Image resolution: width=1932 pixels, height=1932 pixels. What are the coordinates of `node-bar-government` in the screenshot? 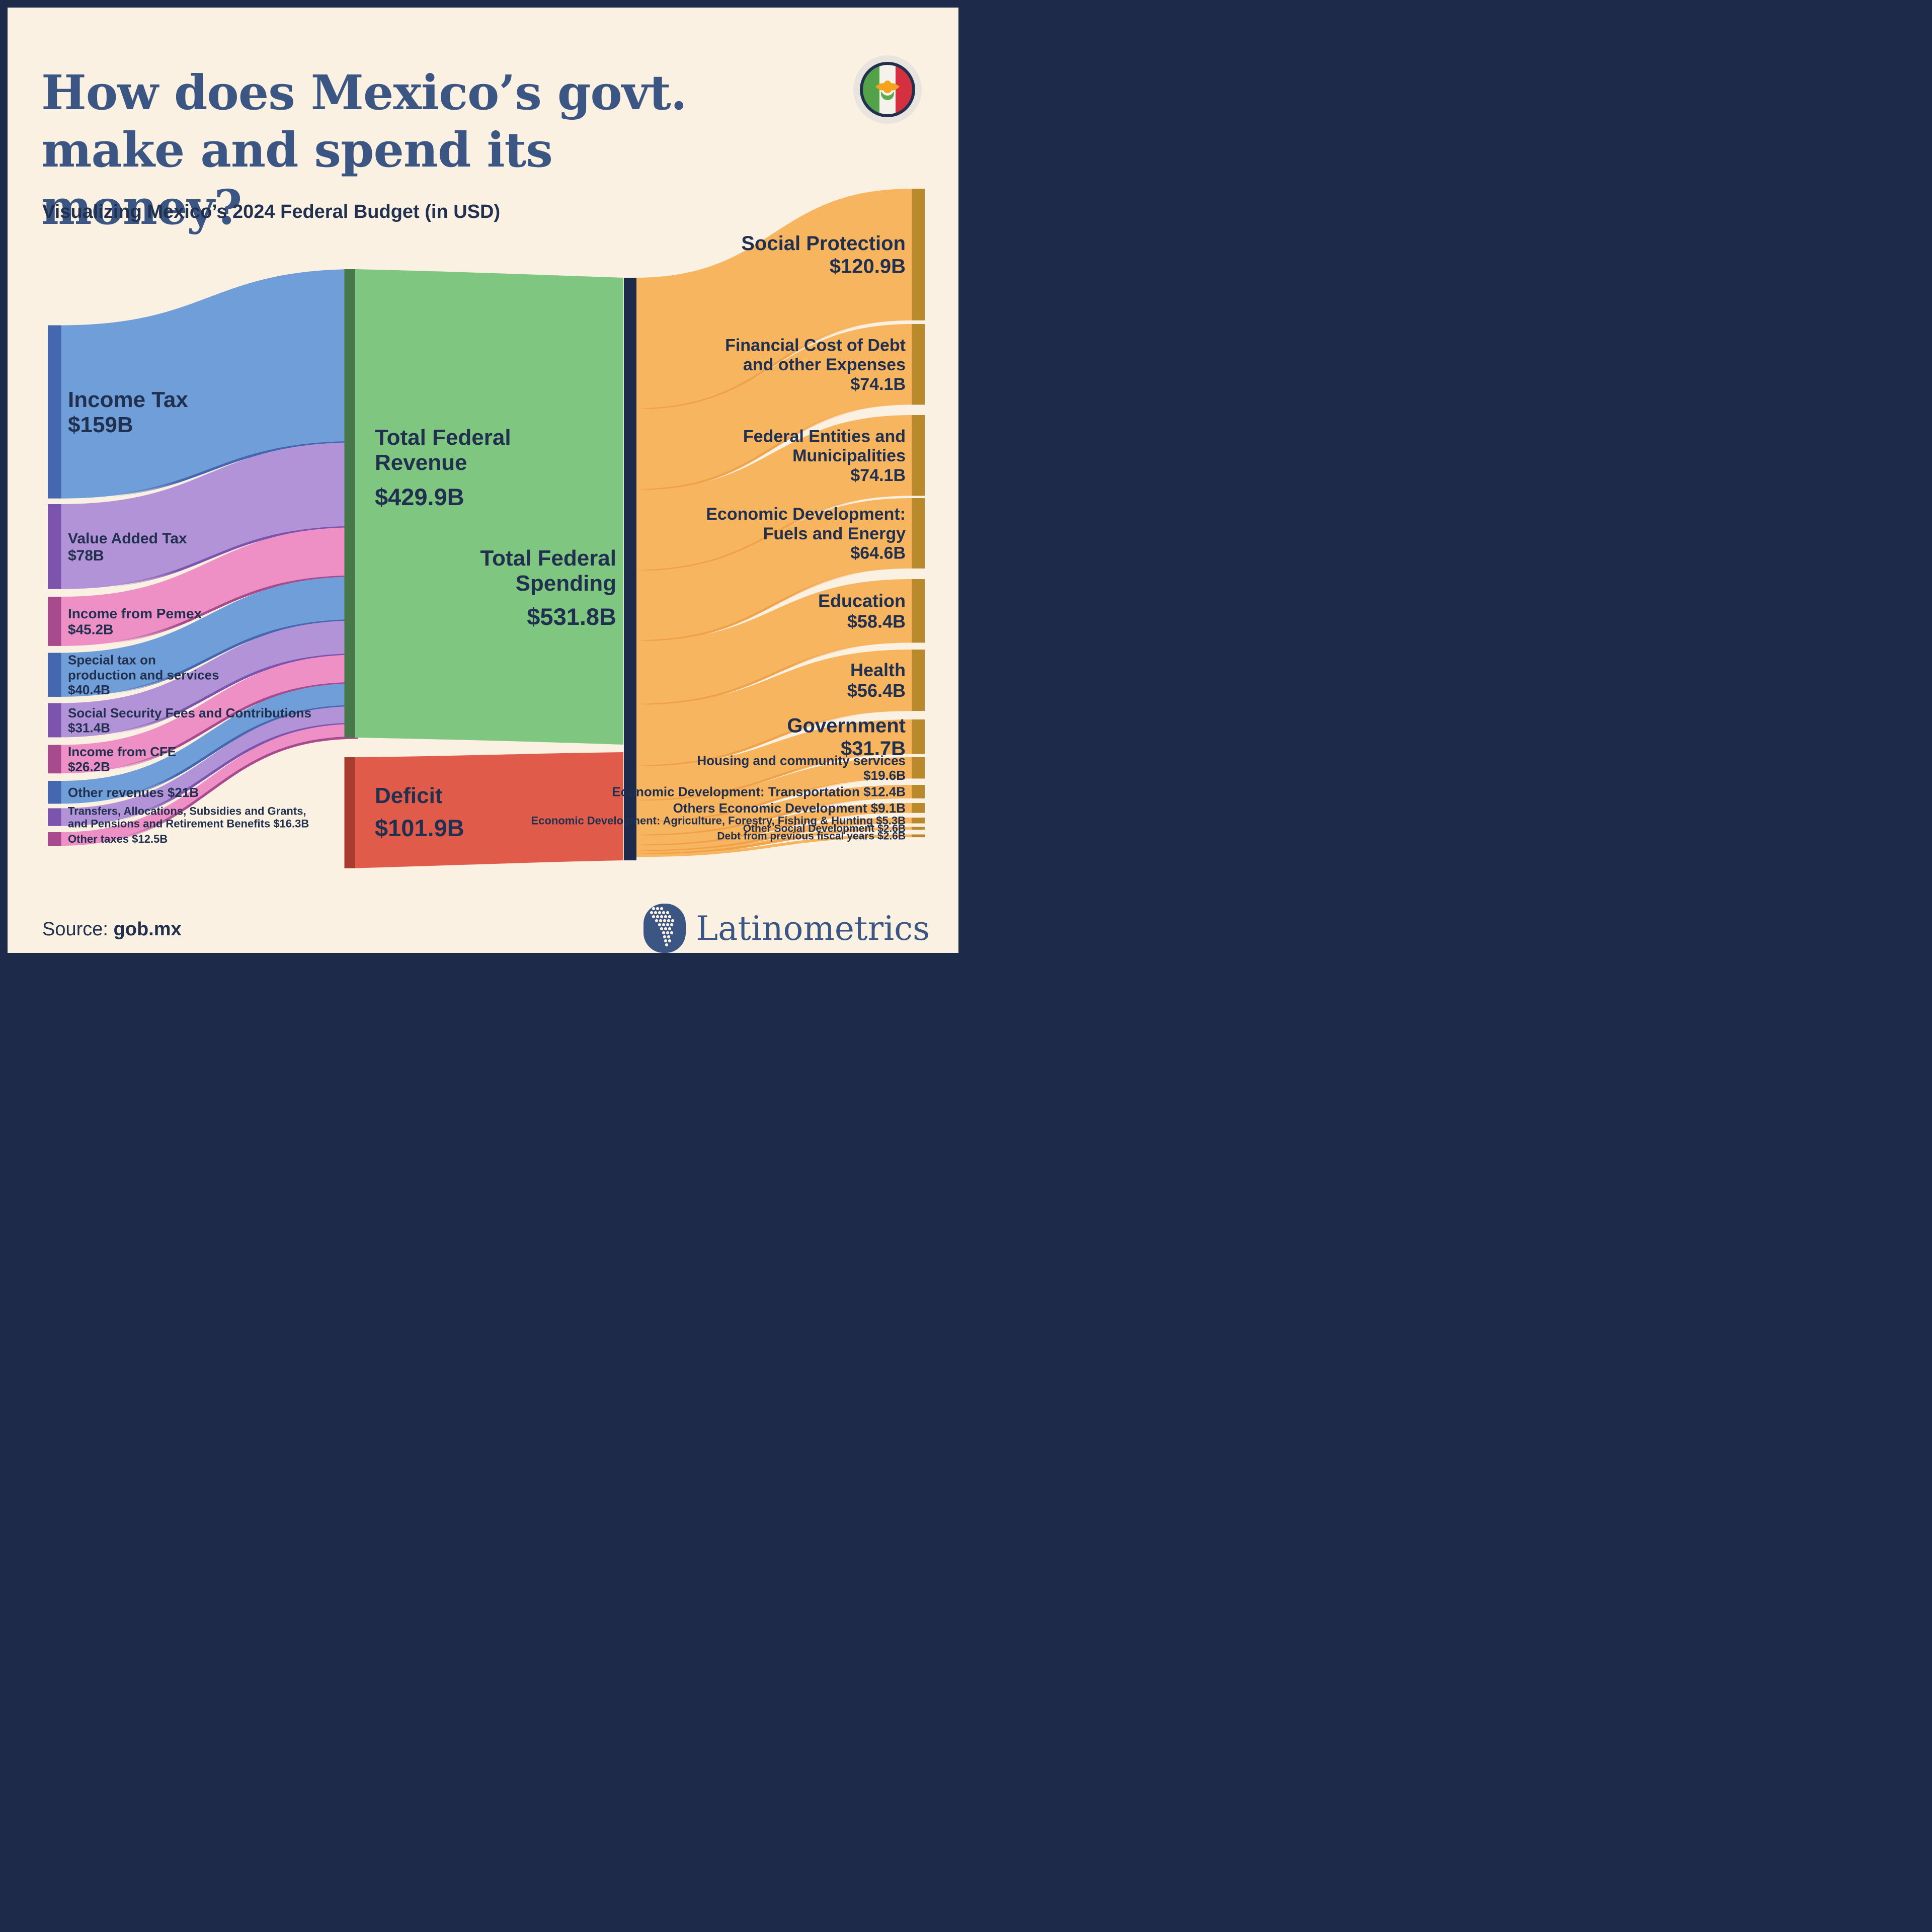 It's located at (919, 737).